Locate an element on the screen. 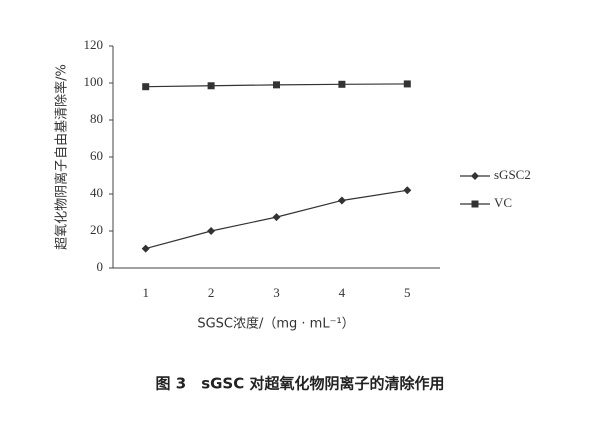 This screenshot has width=600, height=433. y-tick-label: 120 is located at coordinates (94, 44).